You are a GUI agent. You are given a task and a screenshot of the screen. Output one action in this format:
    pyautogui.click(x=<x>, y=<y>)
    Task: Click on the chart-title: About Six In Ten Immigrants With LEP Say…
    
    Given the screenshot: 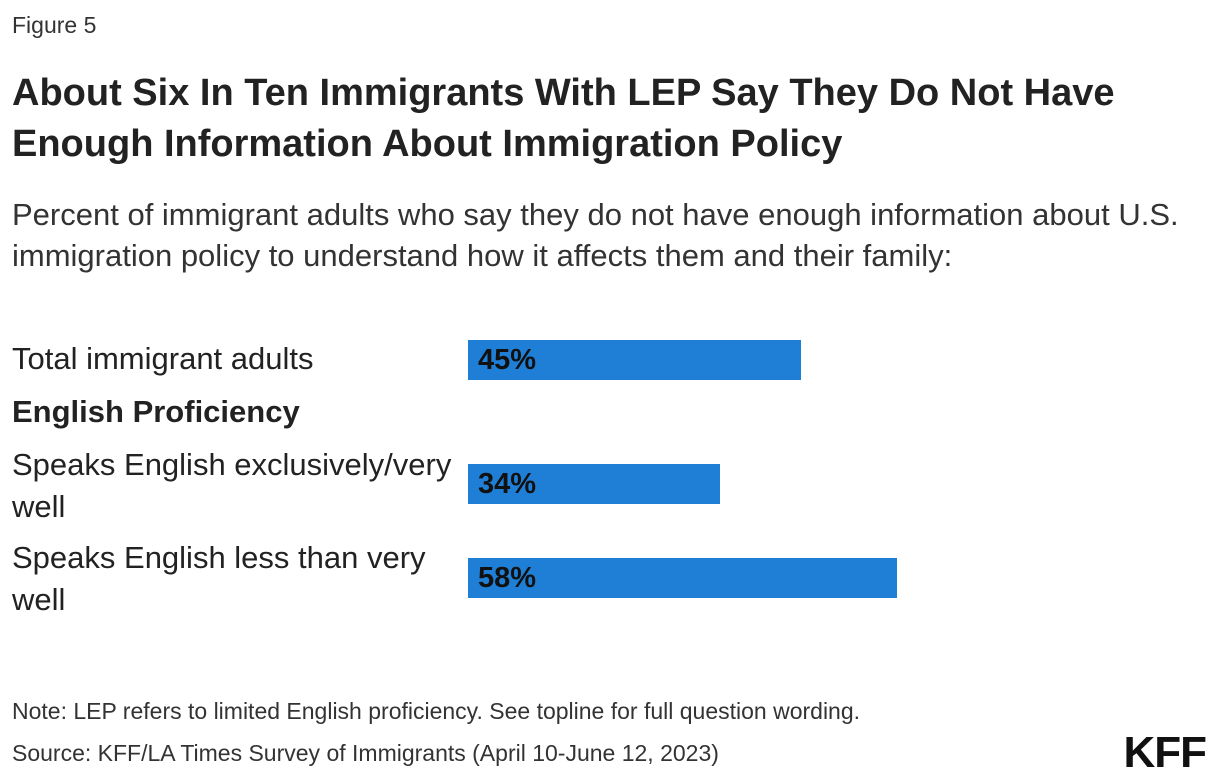 What is the action you would take?
    pyautogui.click(x=563, y=118)
    